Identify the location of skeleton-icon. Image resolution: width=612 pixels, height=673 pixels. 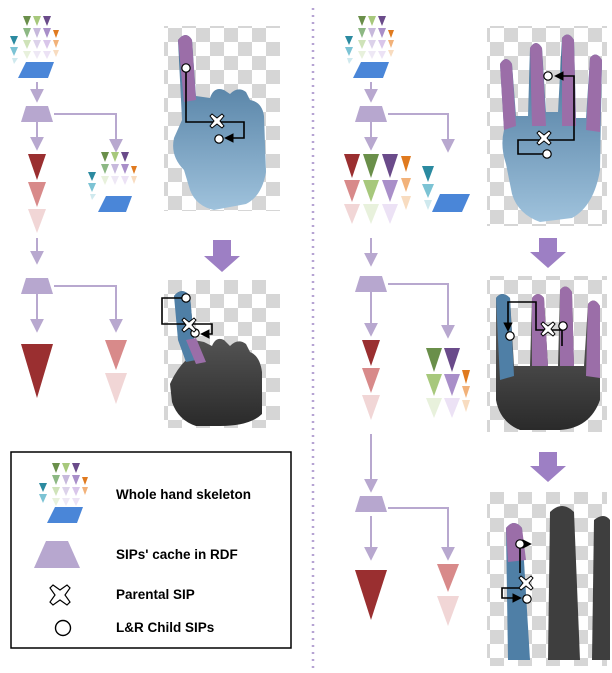
(34, 47).